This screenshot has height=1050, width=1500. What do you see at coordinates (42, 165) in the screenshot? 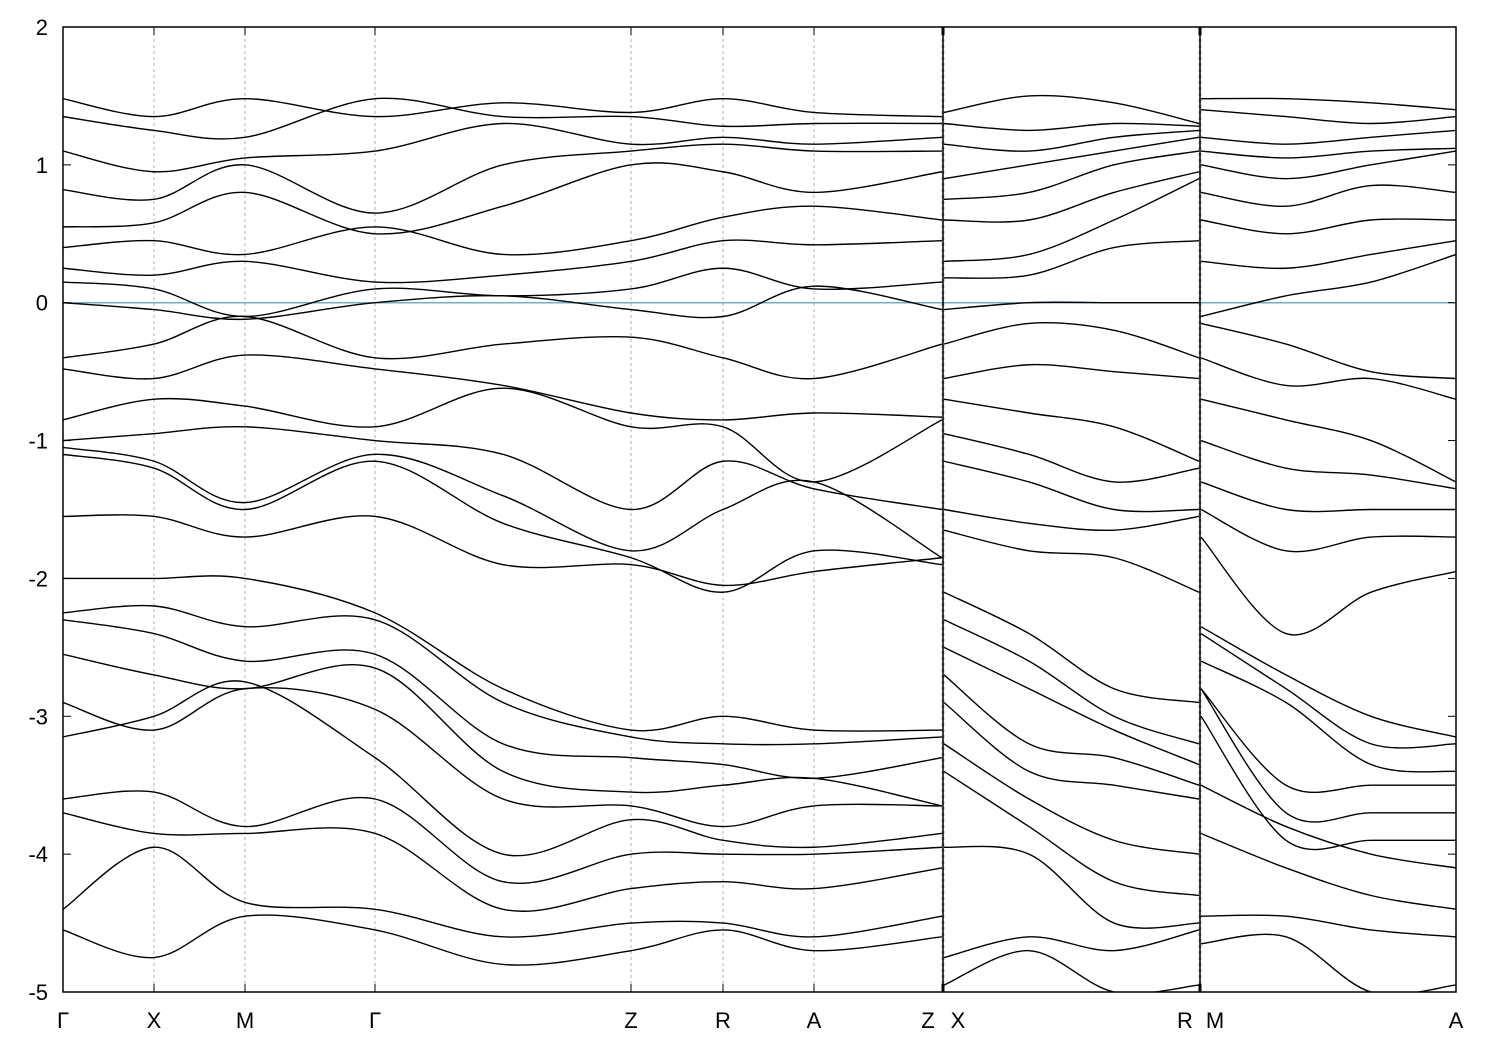
I see `y-tick-label: 1` at bounding box center [42, 165].